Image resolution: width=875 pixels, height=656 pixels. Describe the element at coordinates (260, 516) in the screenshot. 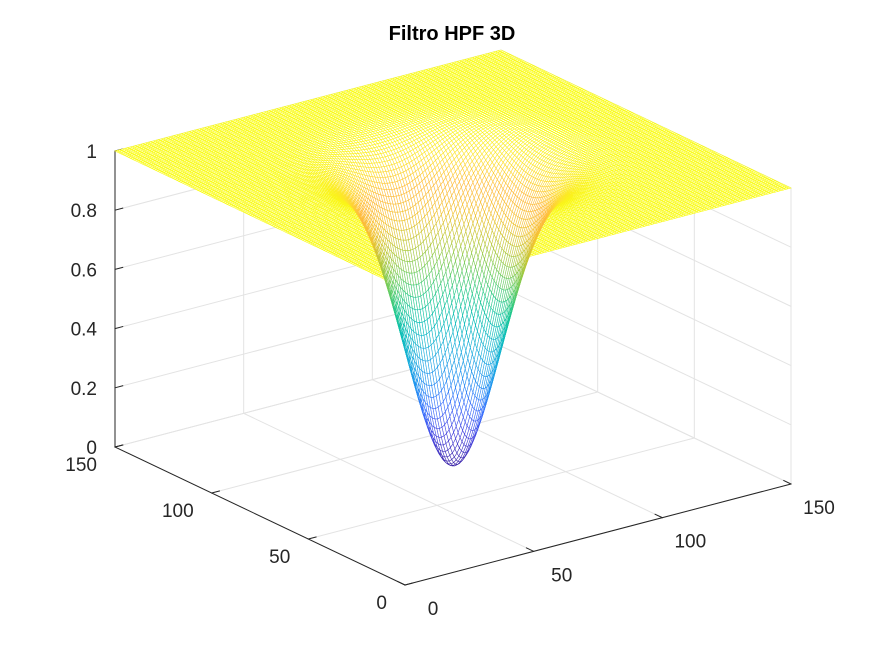

I see `y-axis-line` at that location.